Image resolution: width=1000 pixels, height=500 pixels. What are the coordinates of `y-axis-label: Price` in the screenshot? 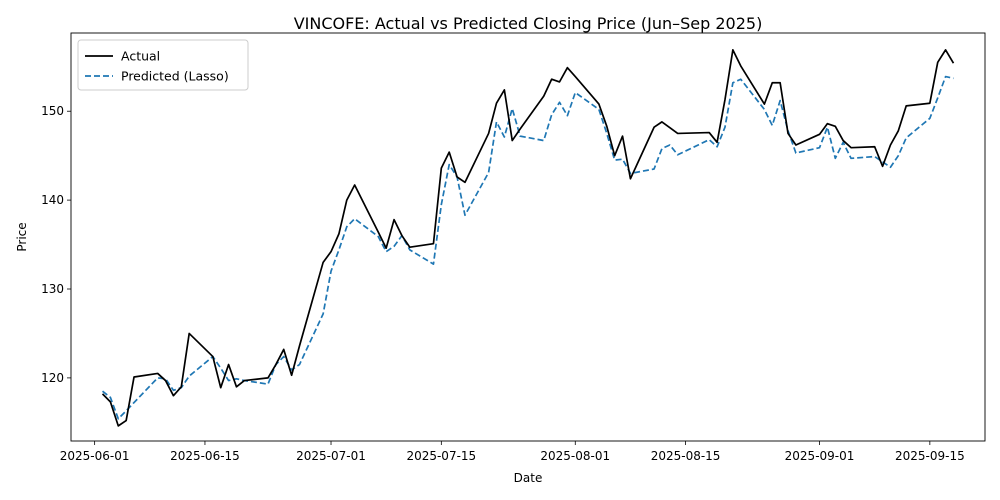 It's located at (22, 236).